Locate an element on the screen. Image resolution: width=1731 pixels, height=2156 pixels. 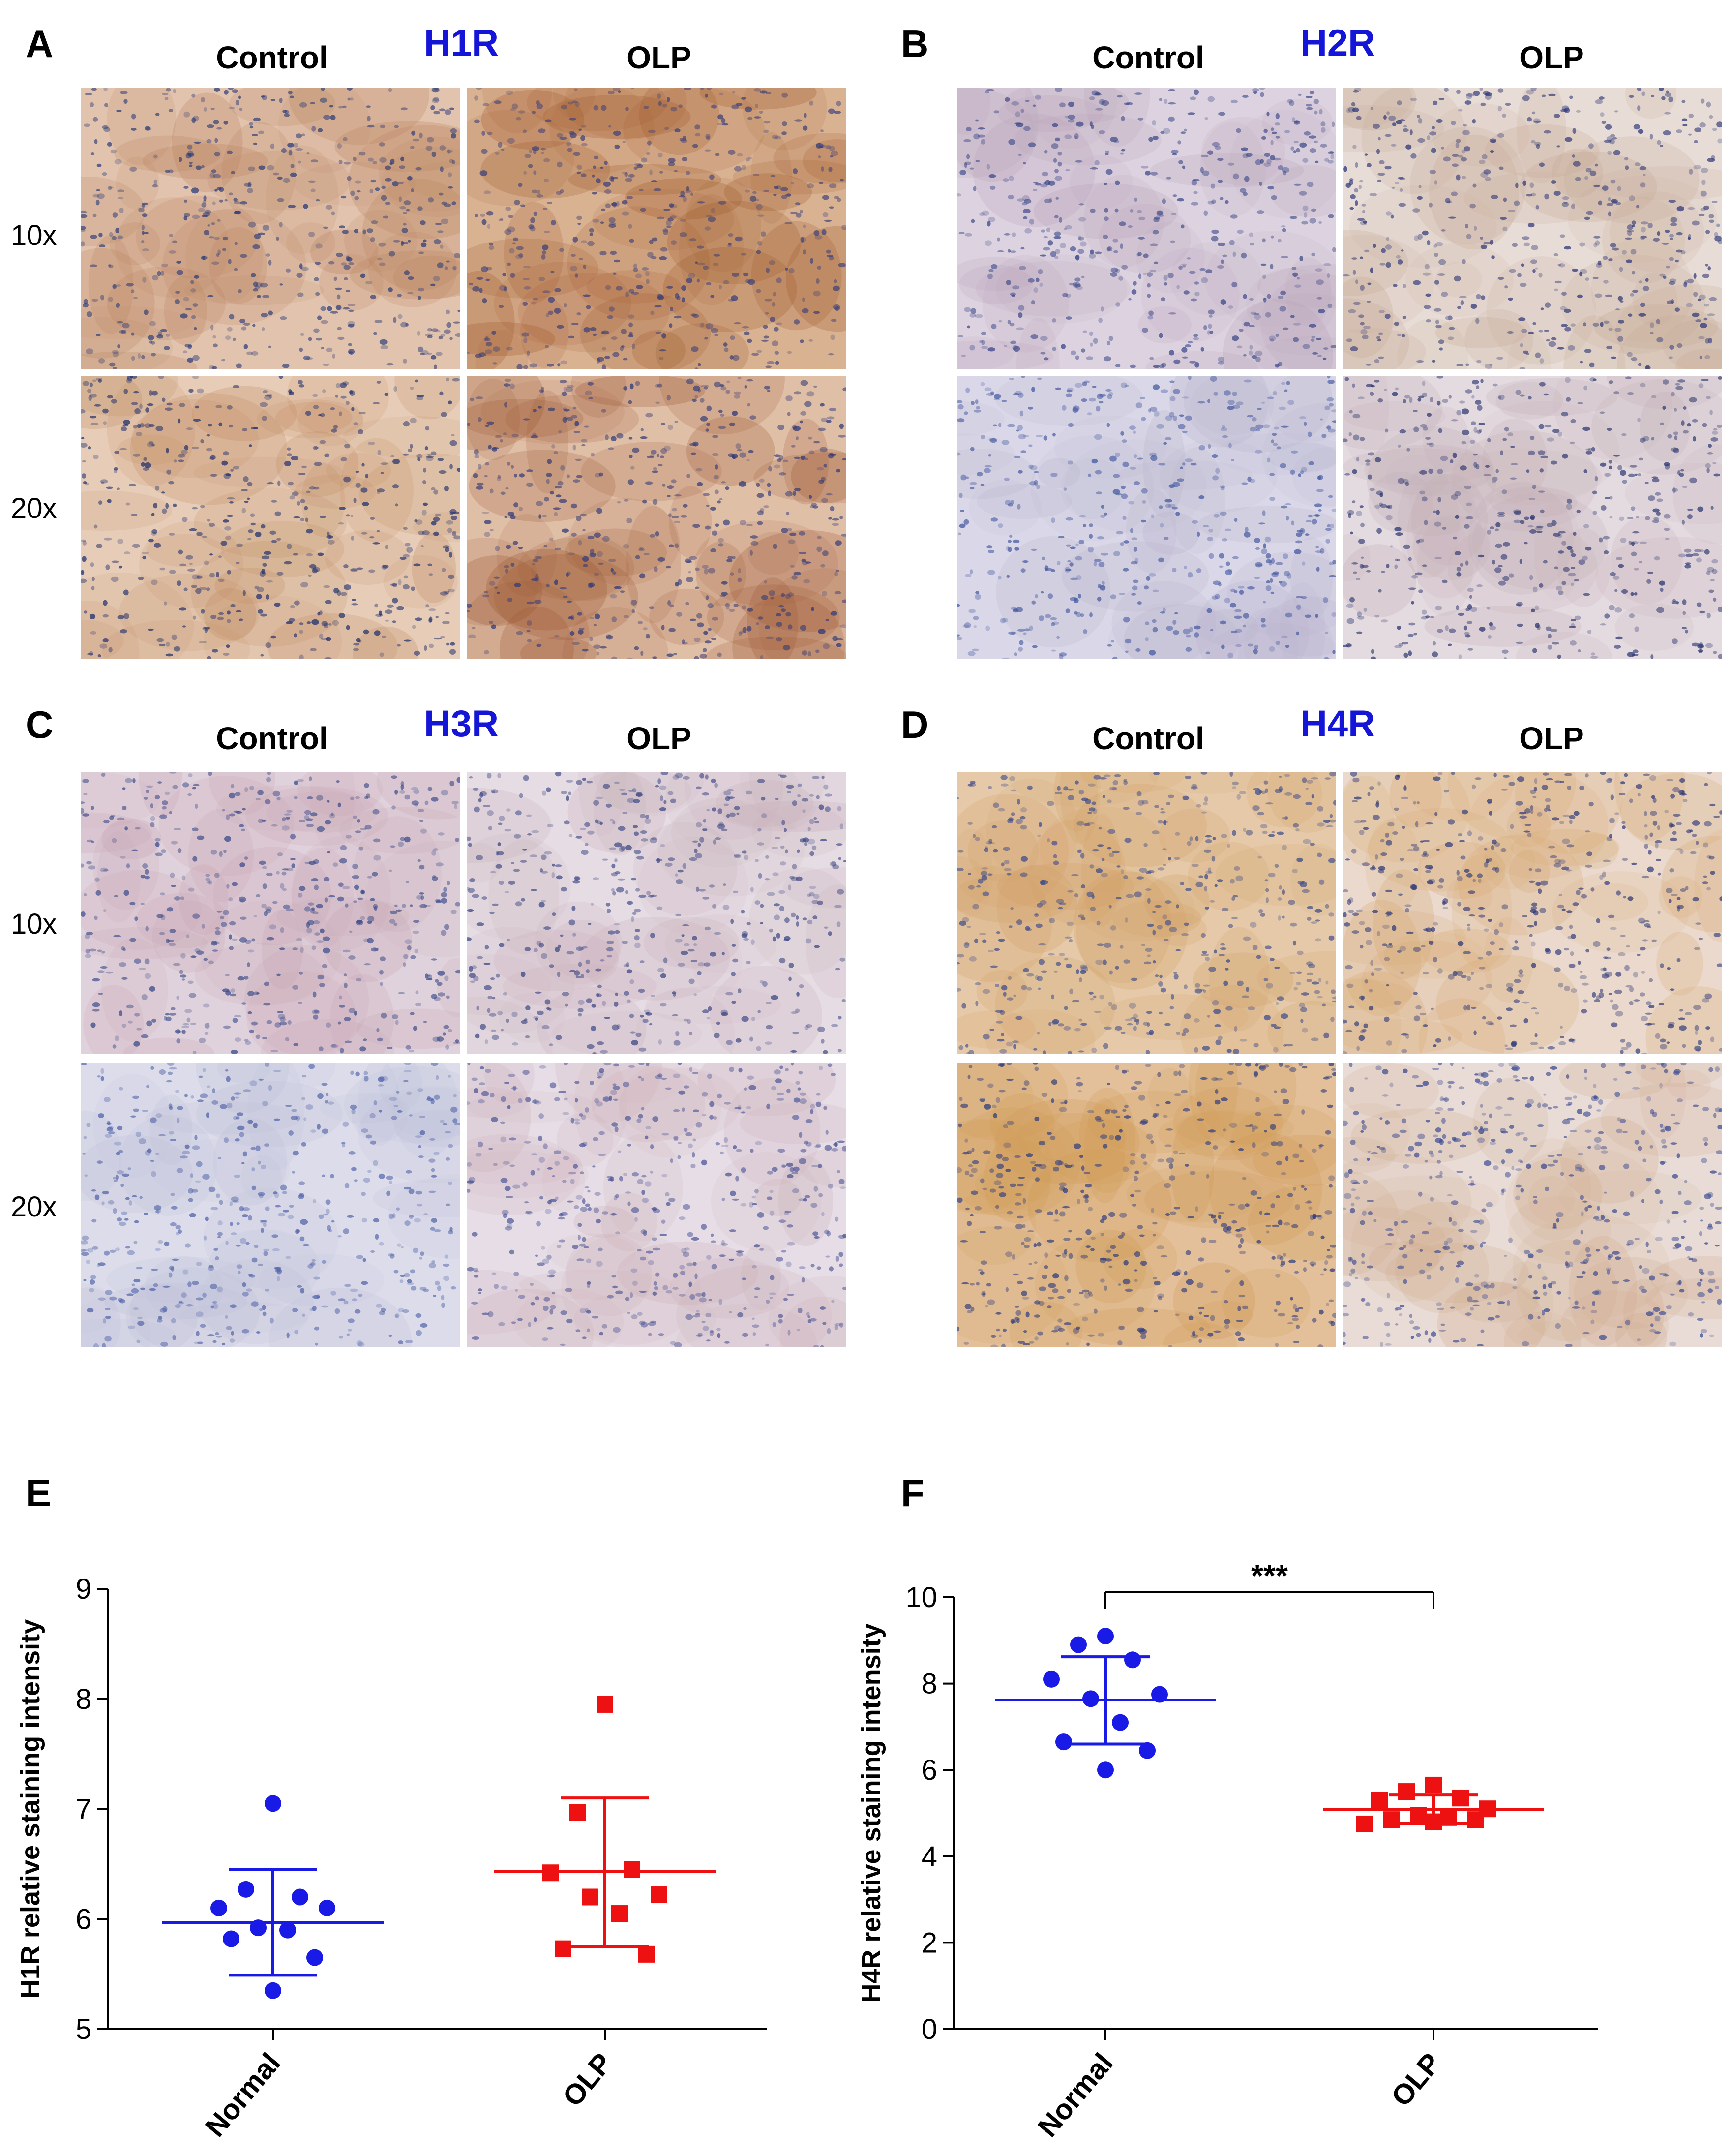
receptor-label-h1r: H1R is located at coordinates (461, 43).